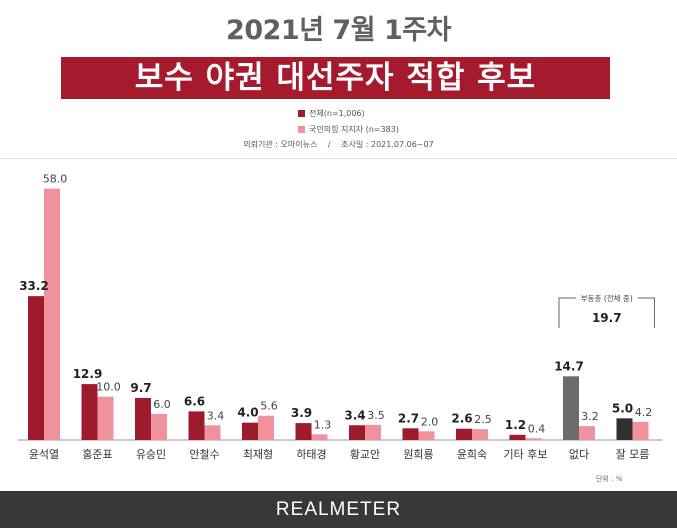 The image size is (677, 528). Describe the element at coordinates (301, 113) in the screenshot. I see `legend-swatch-total` at that location.